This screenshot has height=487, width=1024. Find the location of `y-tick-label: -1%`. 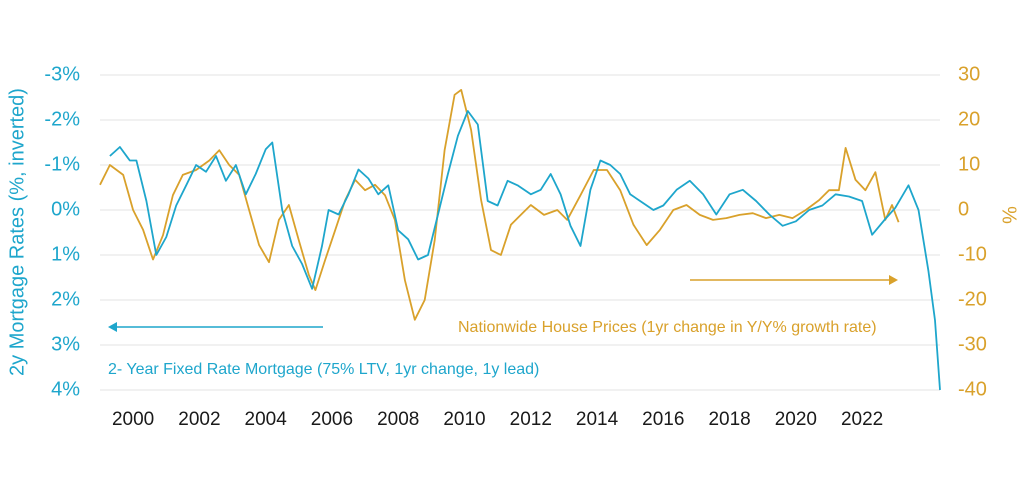

y-tick-label: -1% is located at coordinates (62, 164).